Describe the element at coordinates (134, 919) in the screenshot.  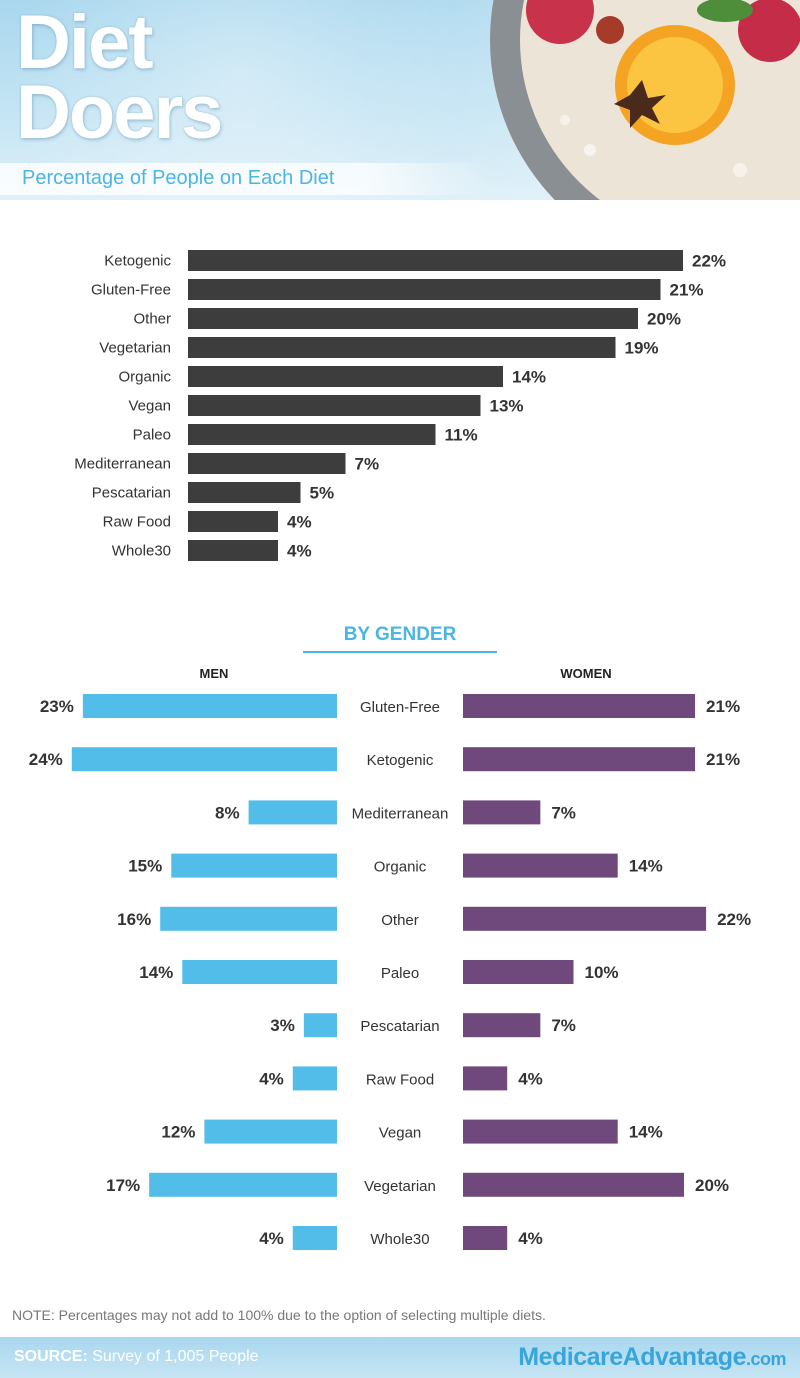
I see `data-label-men: 16%` at that location.